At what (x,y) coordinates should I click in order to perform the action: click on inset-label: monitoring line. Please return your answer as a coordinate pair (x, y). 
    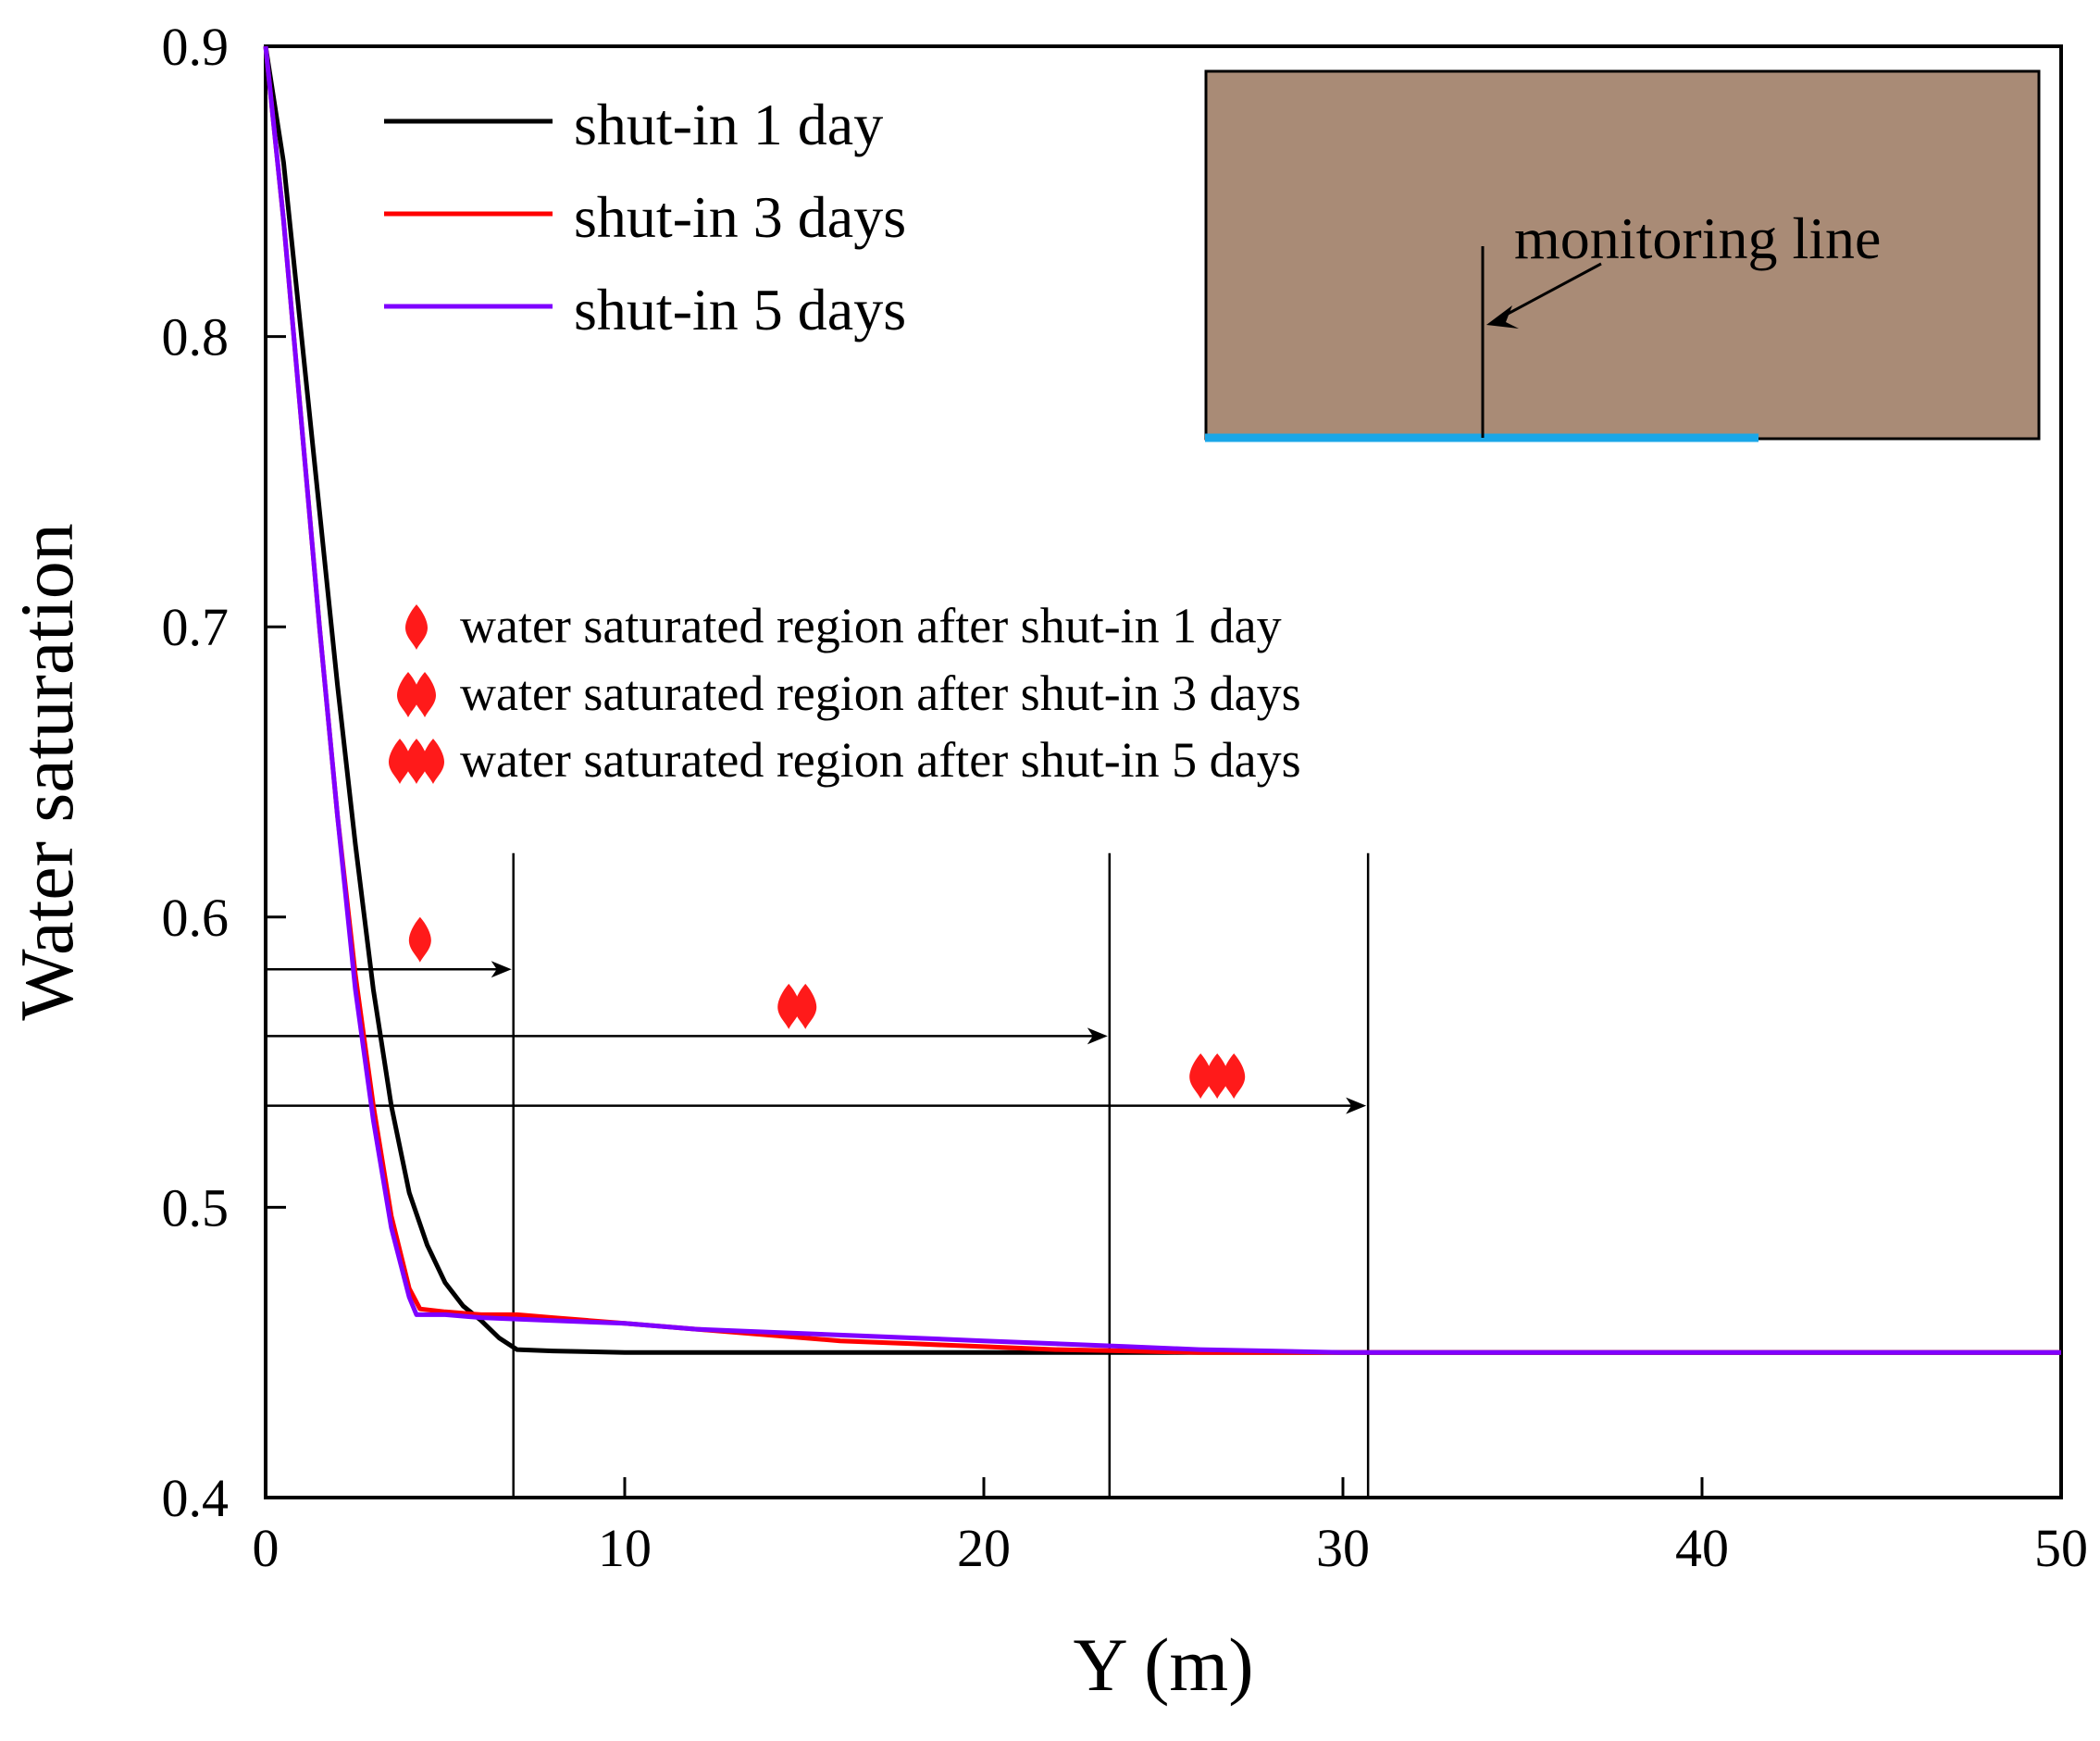
    Looking at the image, I should click on (1697, 238).